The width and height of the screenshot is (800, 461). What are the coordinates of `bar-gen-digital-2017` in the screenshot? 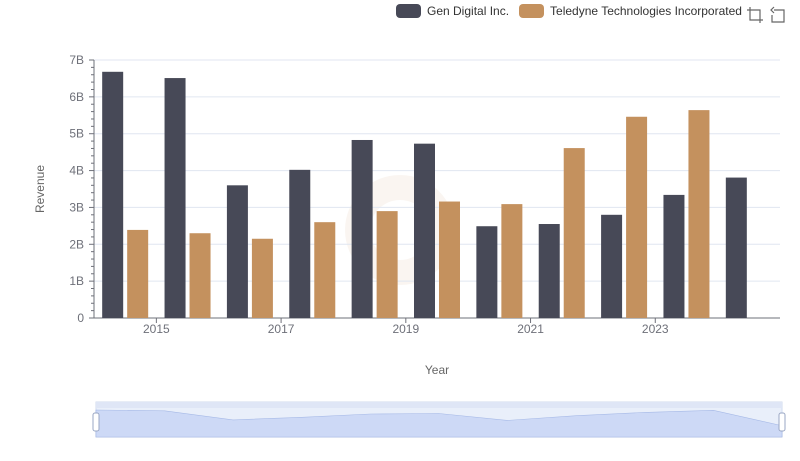 It's located at (300, 243).